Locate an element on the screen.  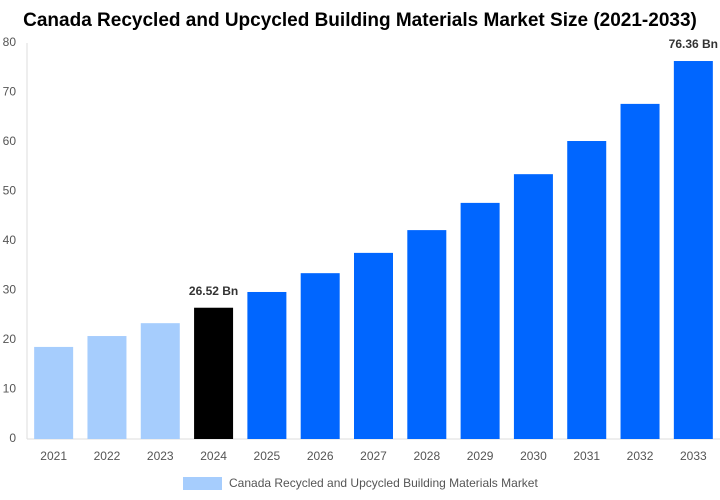
x-tick-label: 2024 is located at coordinates (213, 456).